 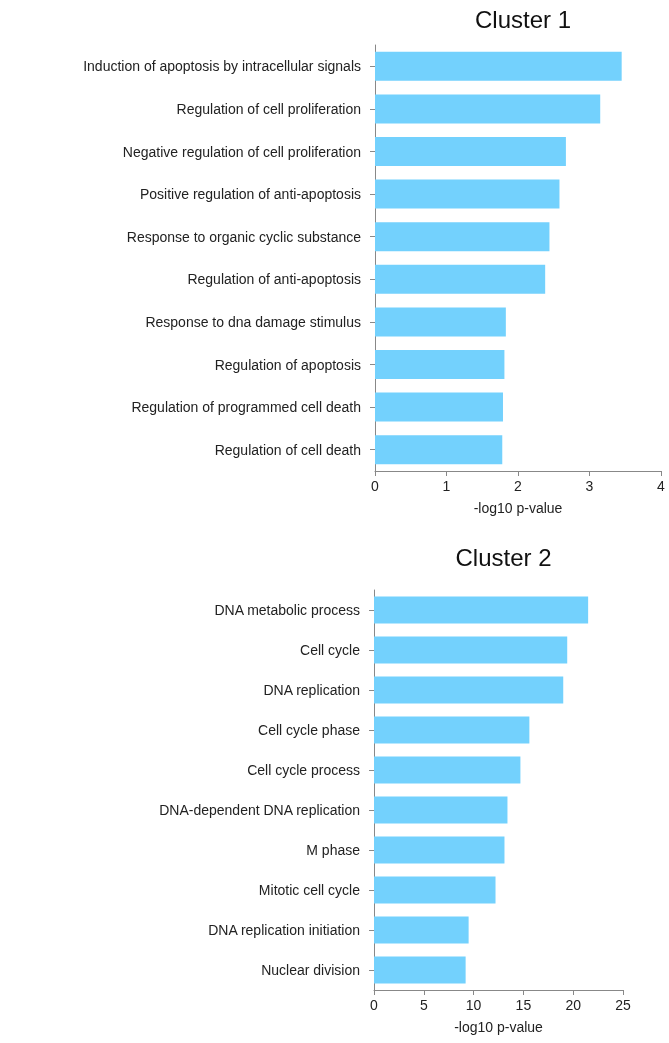 What do you see at coordinates (309, 730) in the screenshot?
I see `y-tick-label: Cell cycle phase` at bounding box center [309, 730].